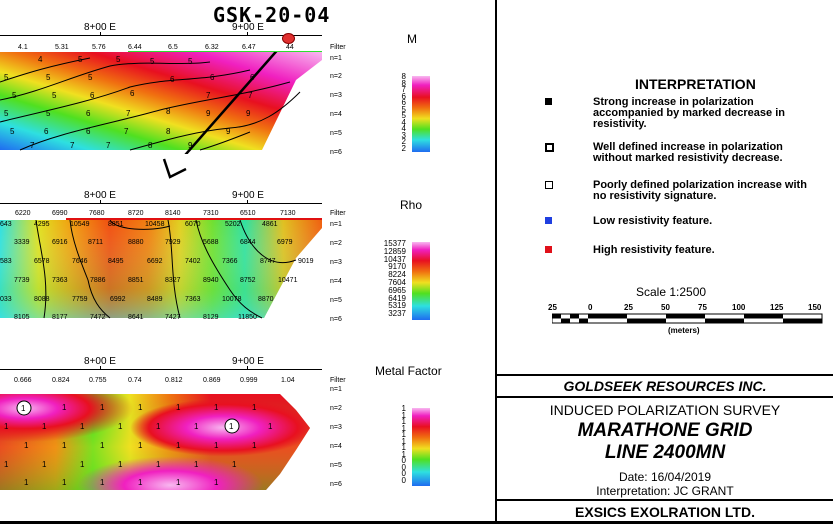  Describe the element at coordinates (336, 95) in the screenshot. I see `n-label: n=3` at that location.